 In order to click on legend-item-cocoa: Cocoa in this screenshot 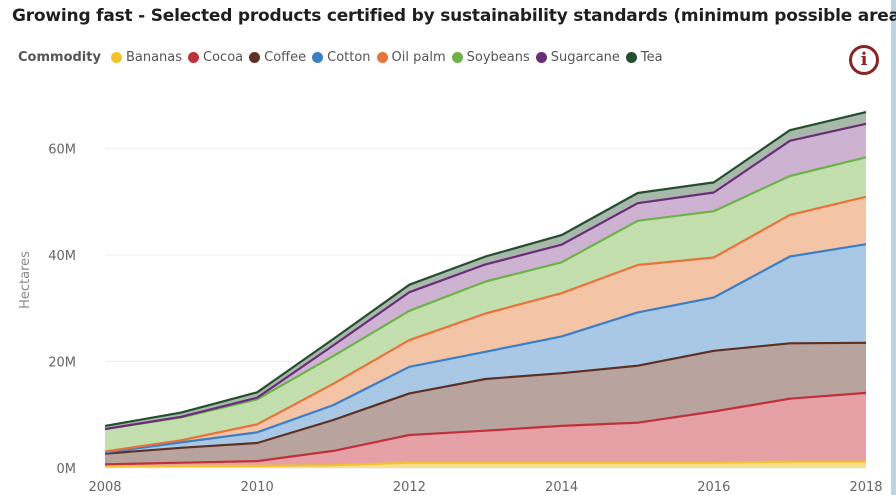, I will do `click(215, 57)`.